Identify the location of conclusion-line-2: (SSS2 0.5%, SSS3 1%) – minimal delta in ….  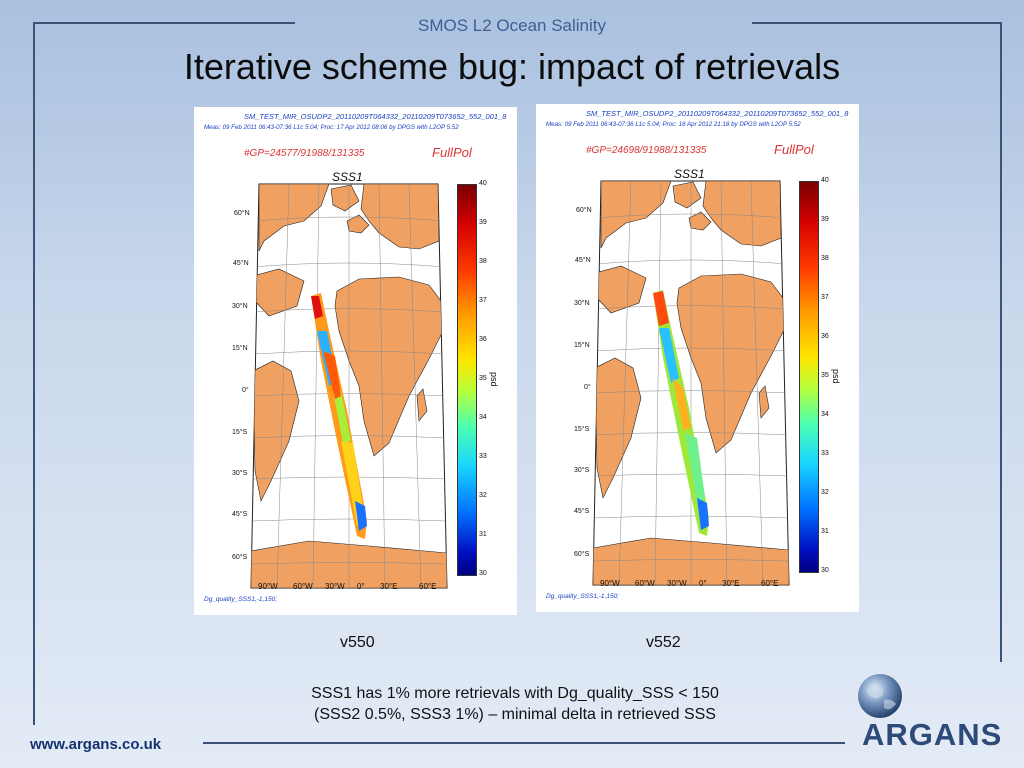
(515, 714).